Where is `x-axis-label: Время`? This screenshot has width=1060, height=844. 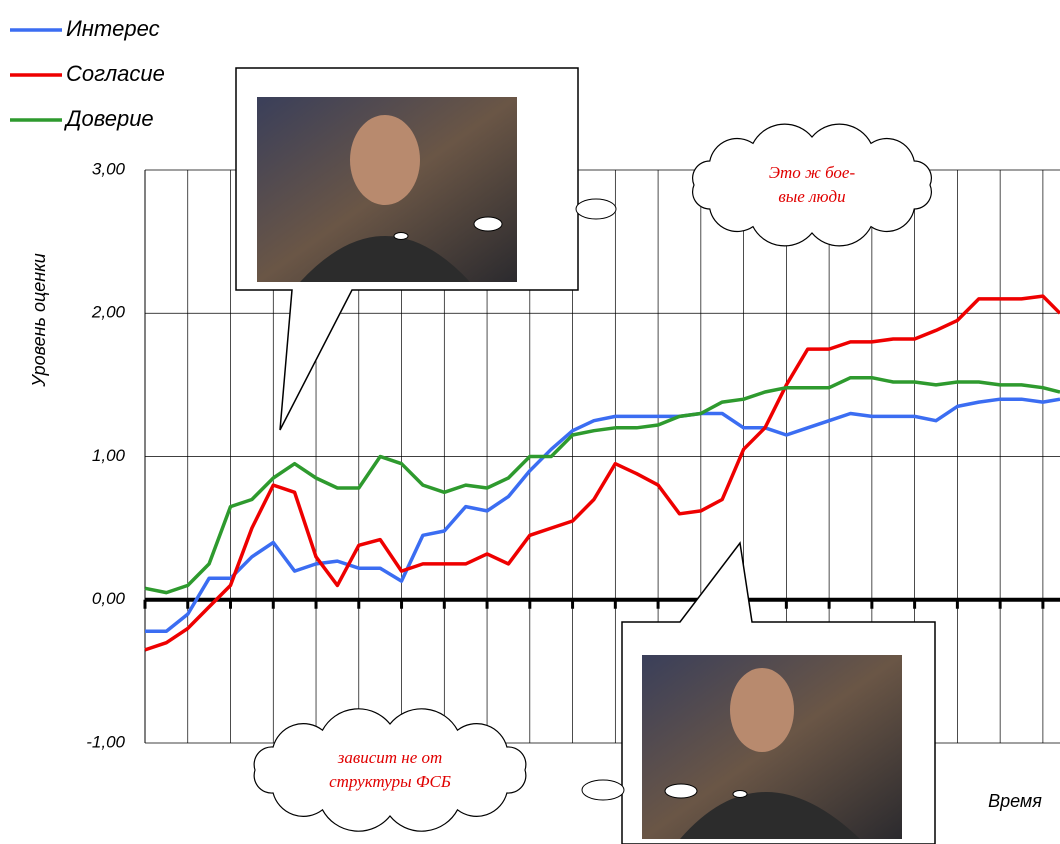 x-axis-label: Время is located at coordinates (1015, 801).